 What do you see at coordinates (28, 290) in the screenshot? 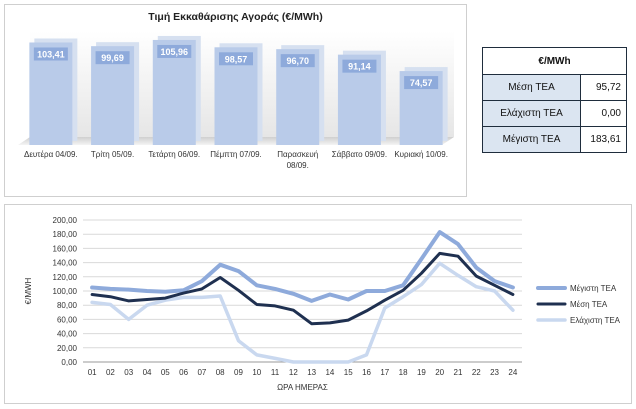
I see `y-axis-title: €/MWH` at bounding box center [28, 290].